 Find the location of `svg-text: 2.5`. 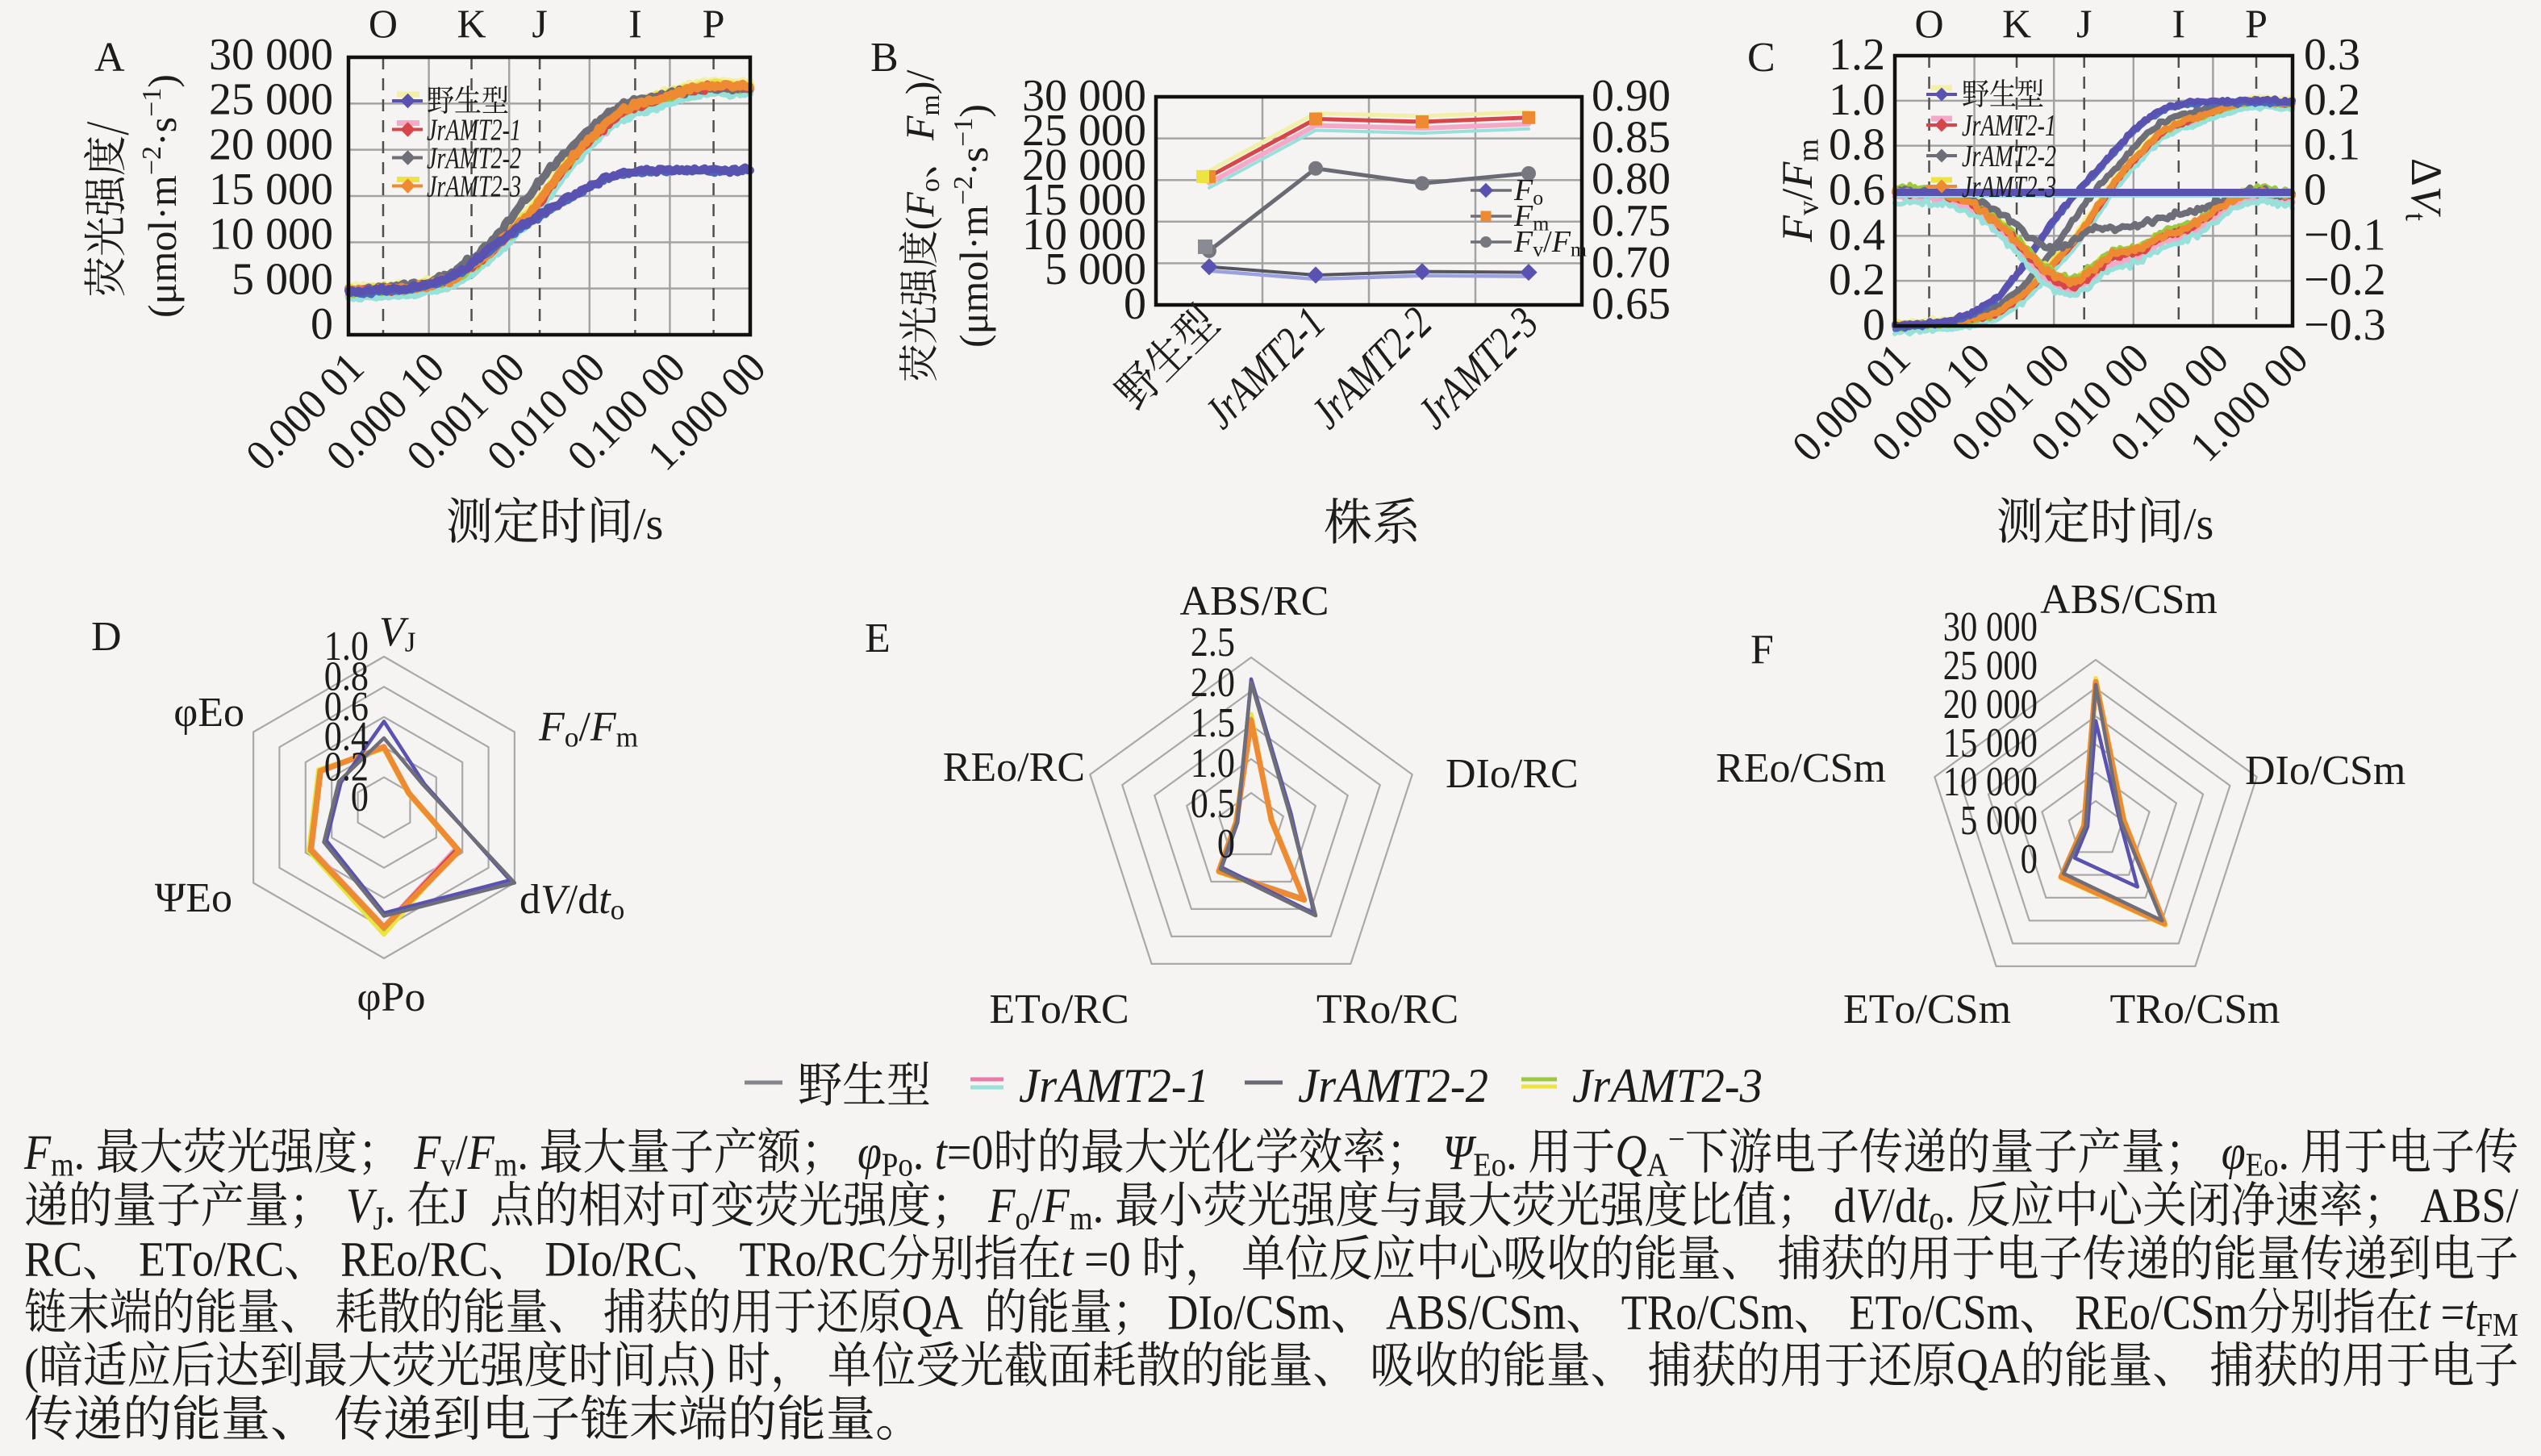

svg-text: 2.5 is located at coordinates (1213, 643).